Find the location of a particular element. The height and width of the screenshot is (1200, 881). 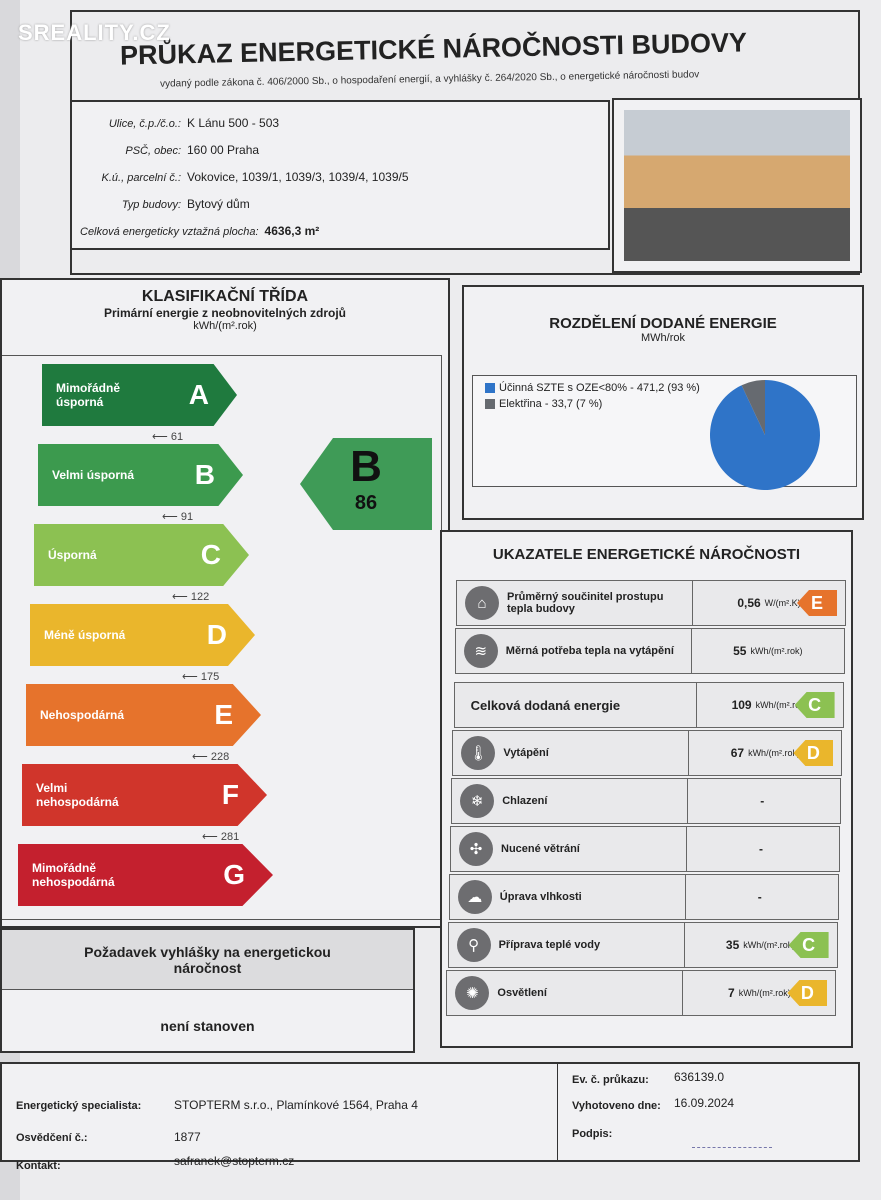

date-label: Vyhotoveno dne: is located at coordinates (616, 1106).